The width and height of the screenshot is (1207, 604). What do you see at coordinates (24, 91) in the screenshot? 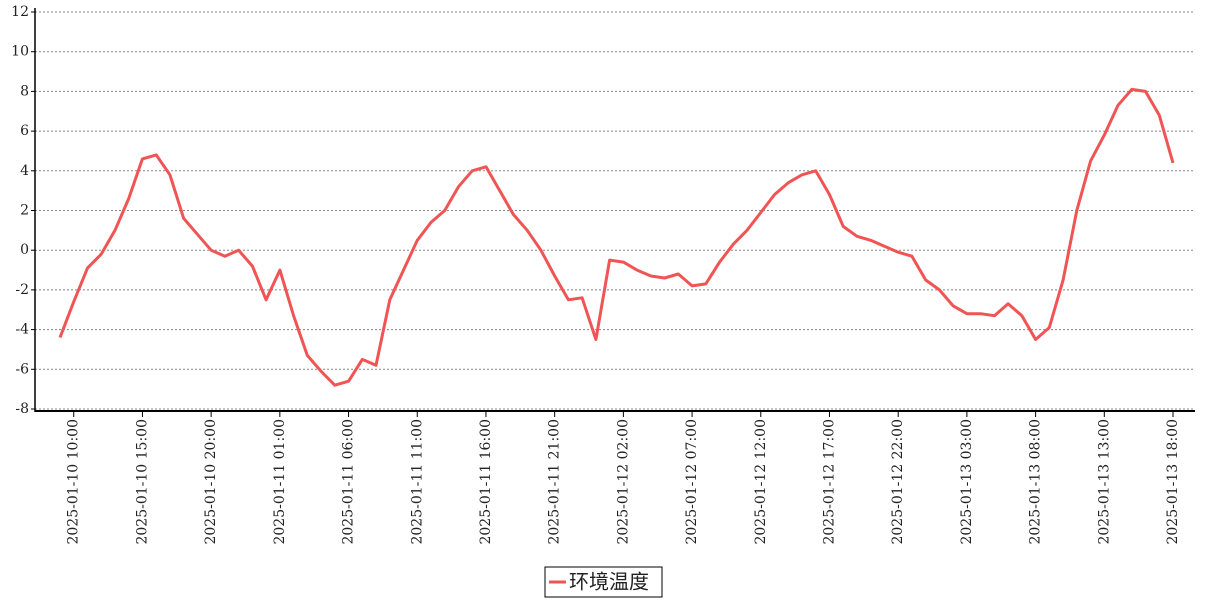
I see `y-tick-label: 8` at bounding box center [24, 91].